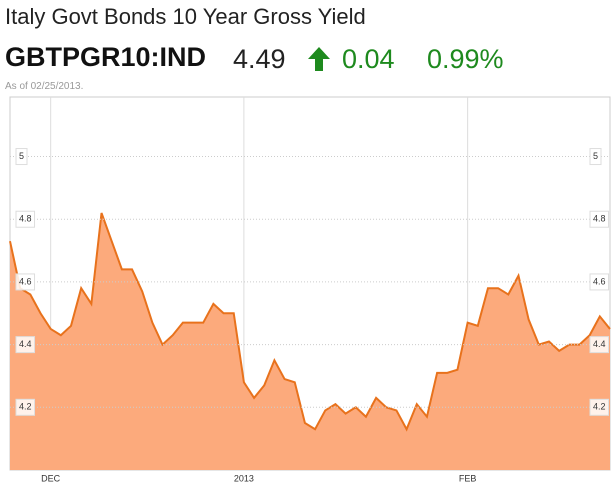  Describe the element at coordinates (44, 86) in the screenshot. I see `as-of-date: As of 02/25/2013.` at that location.